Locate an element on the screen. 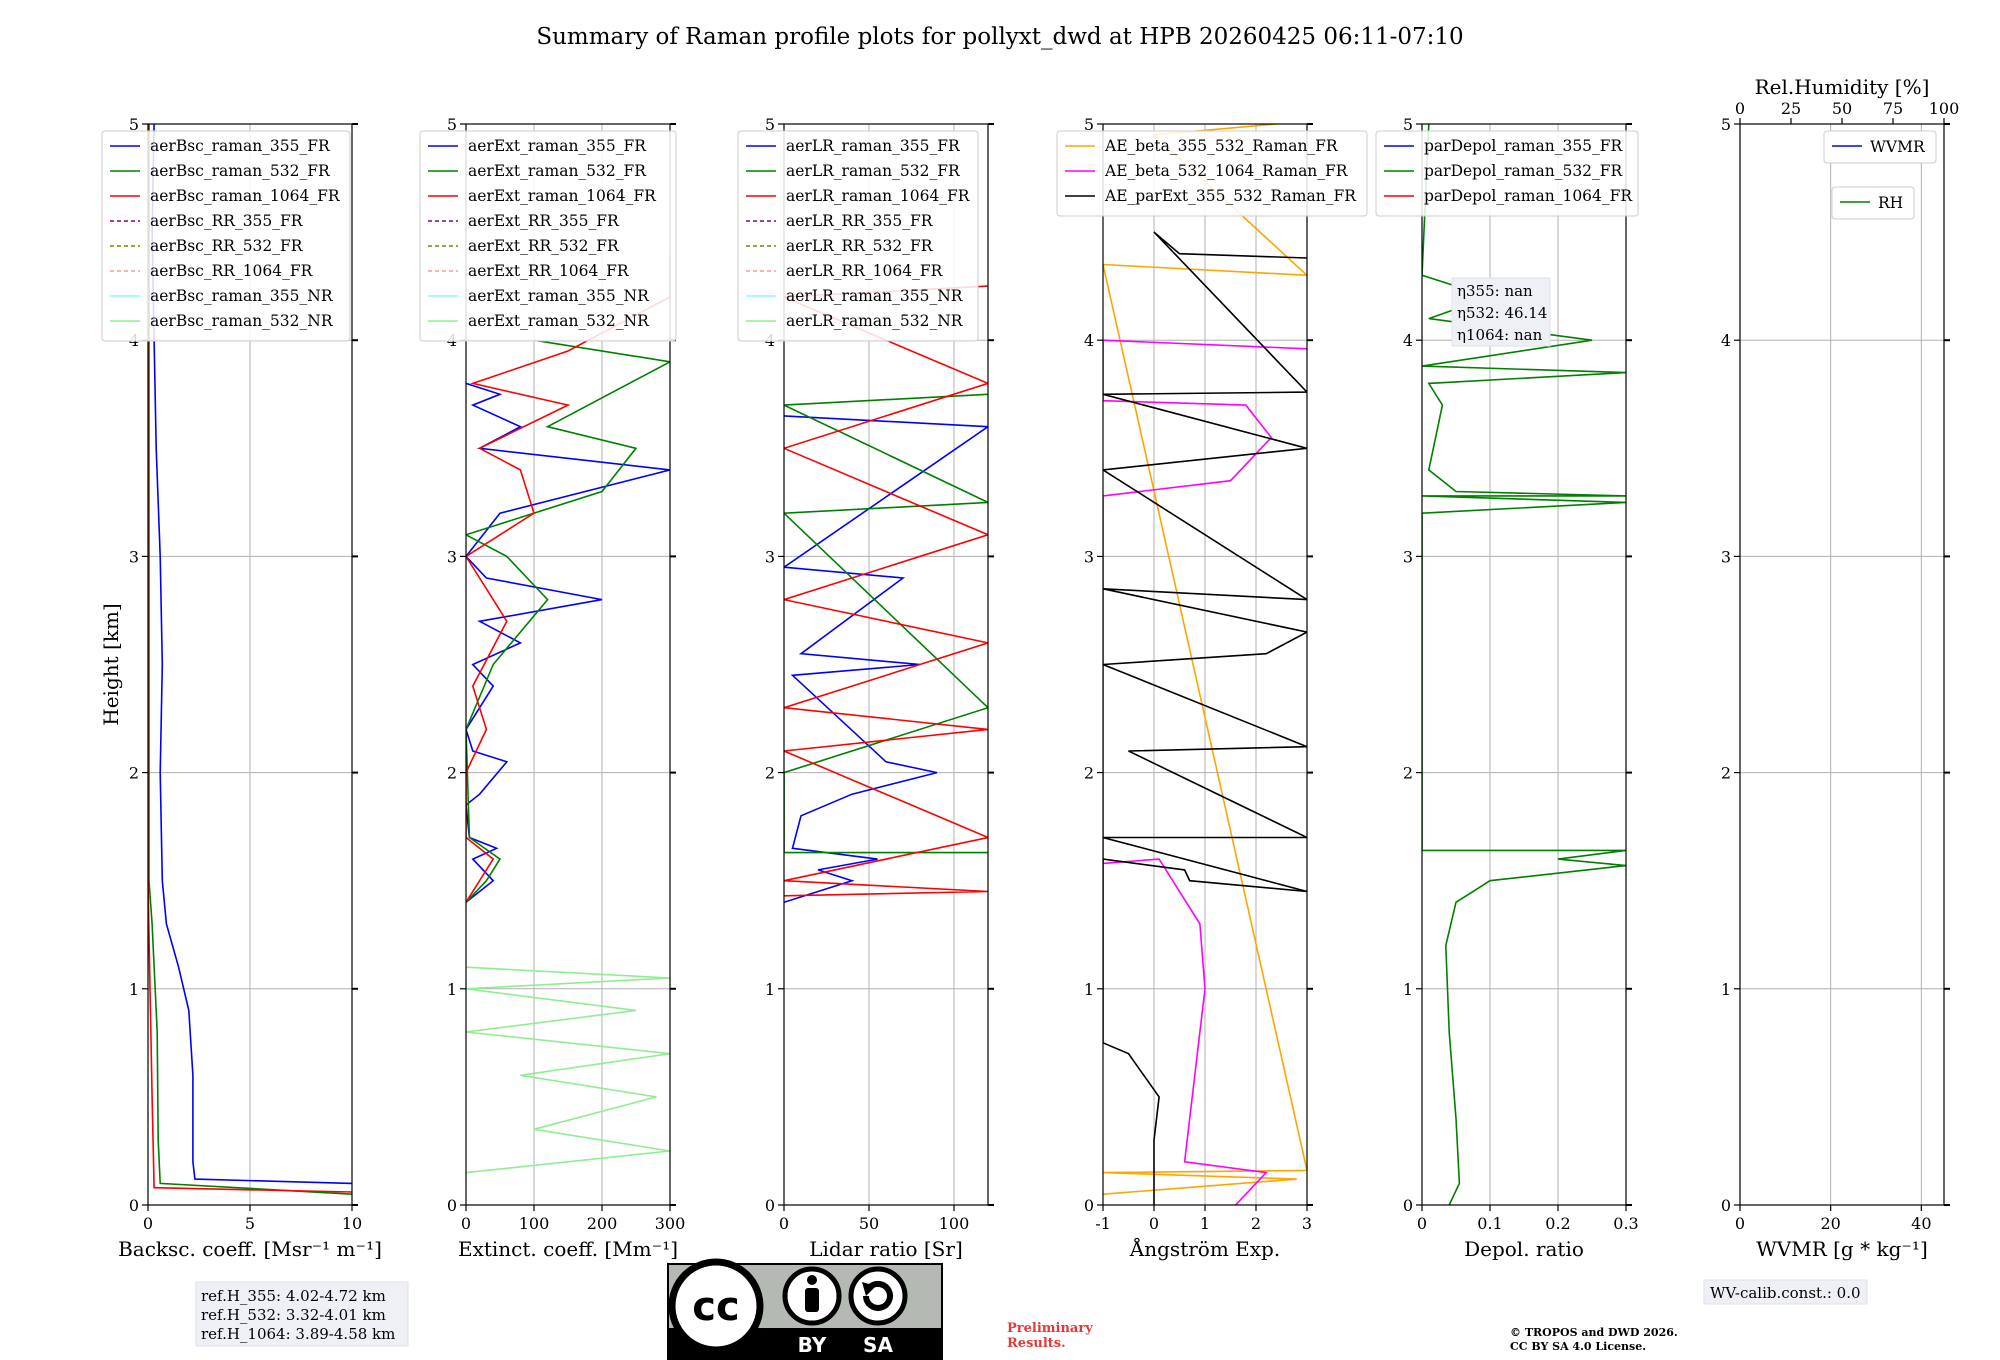  series-line-aerBsc_raman_1064_FR is located at coordinates (250, 658).